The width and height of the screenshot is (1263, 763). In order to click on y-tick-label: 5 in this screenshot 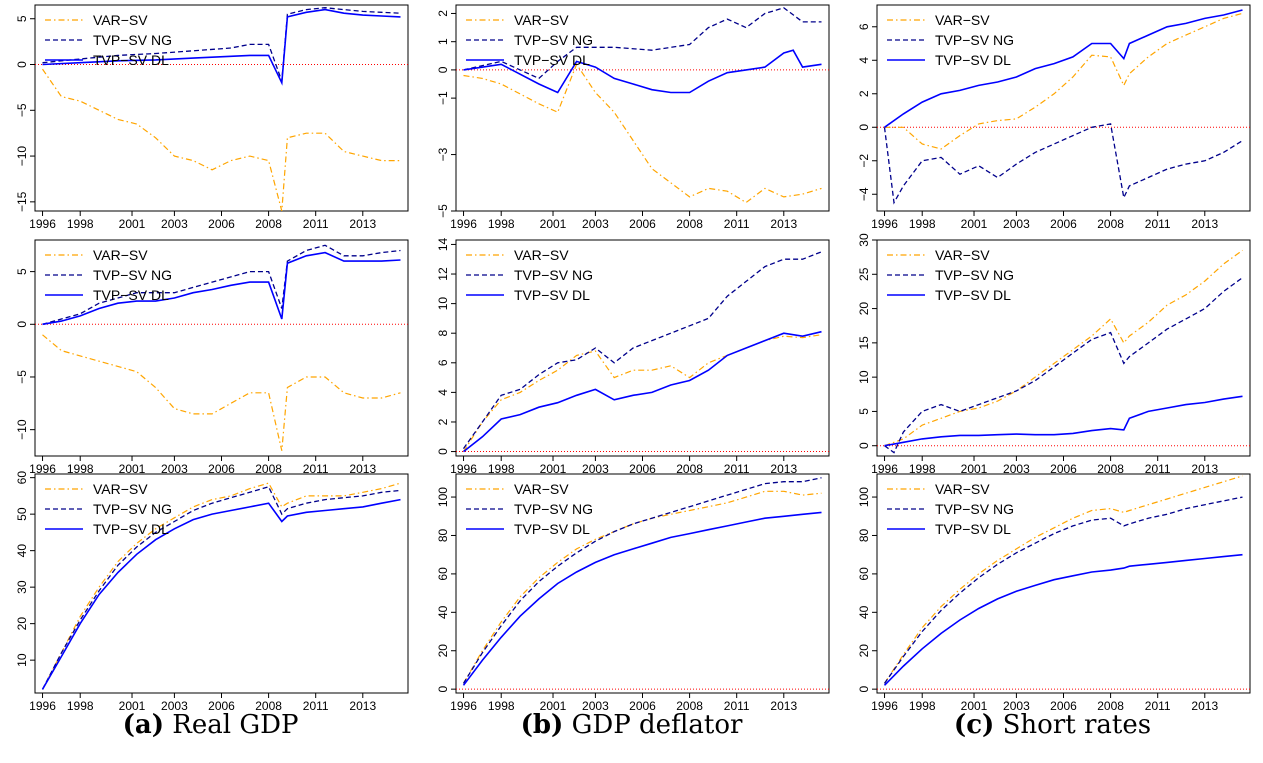, I will do `click(22, 271)`.